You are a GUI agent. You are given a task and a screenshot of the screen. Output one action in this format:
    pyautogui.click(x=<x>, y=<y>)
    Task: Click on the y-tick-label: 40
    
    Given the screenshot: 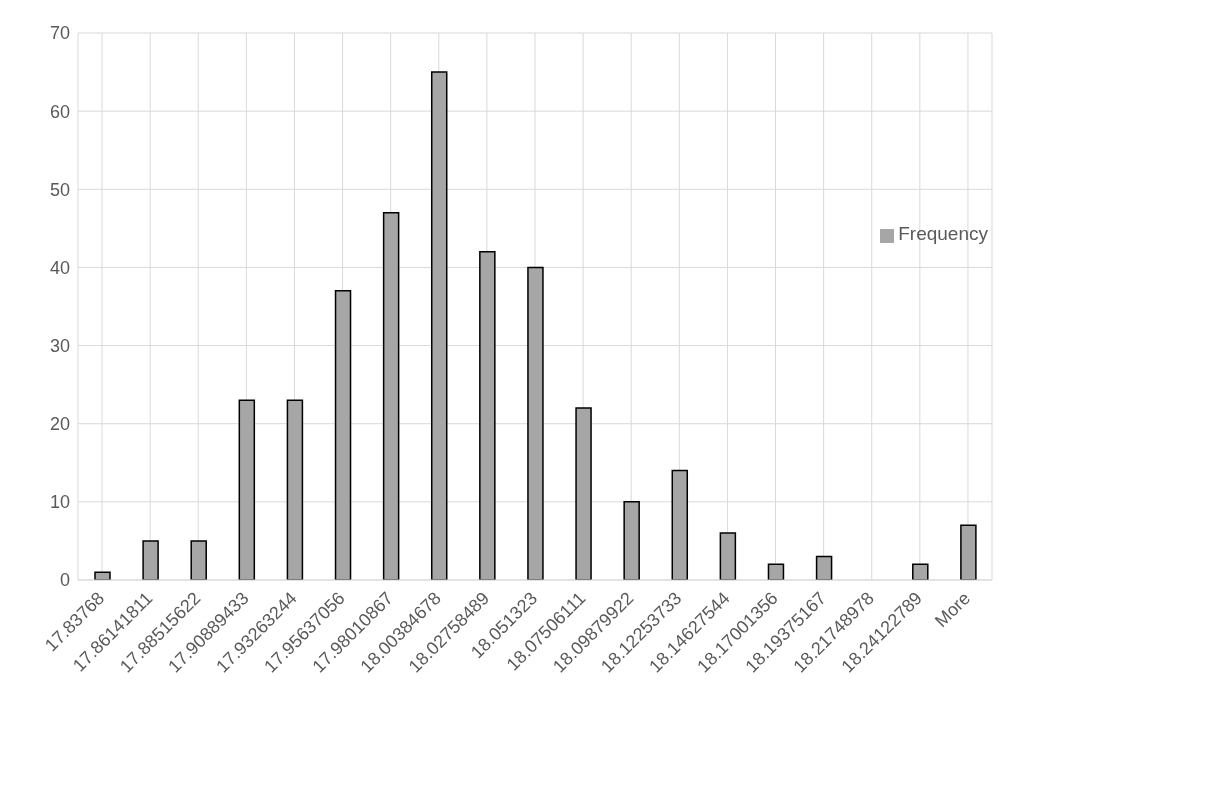 What is the action you would take?
    pyautogui.click(x=59, y=267)
    